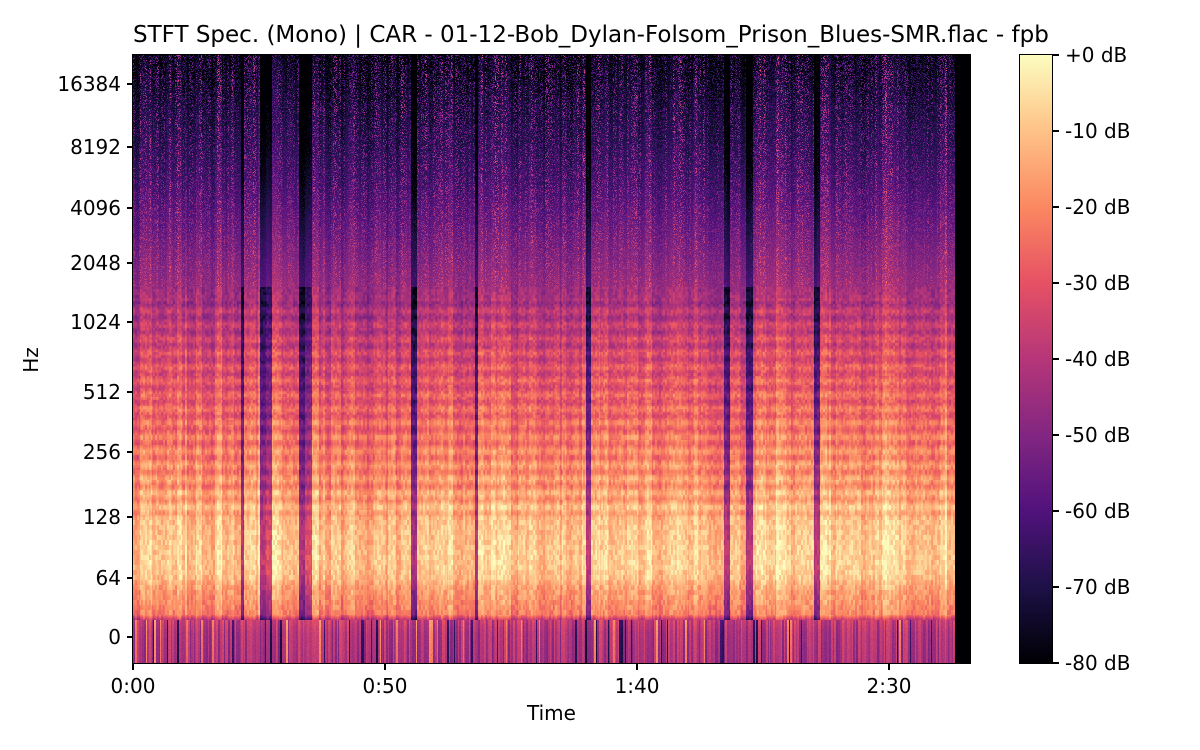 This screenshot has width=1200, height=750. What do you see at coordinates (1098, 663) in the screenshot?
I see `colorbar-tick-label: -80 dB` at bounding box center [1098, 663].